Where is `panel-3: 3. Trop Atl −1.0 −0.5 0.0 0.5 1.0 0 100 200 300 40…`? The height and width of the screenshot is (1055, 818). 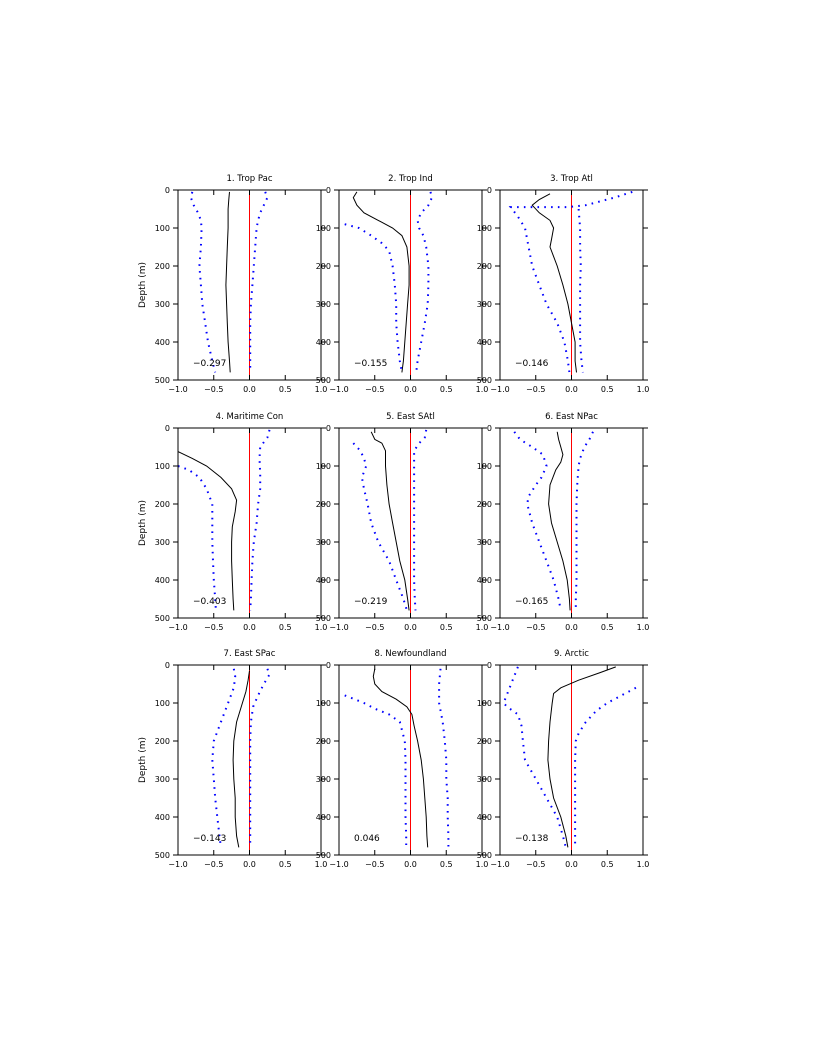
panel-3: 3. Trop Atl −1.0 −0.5 0.0 0.5 1.0 0 100 200 300 40… is located at coordinates (563, 284).